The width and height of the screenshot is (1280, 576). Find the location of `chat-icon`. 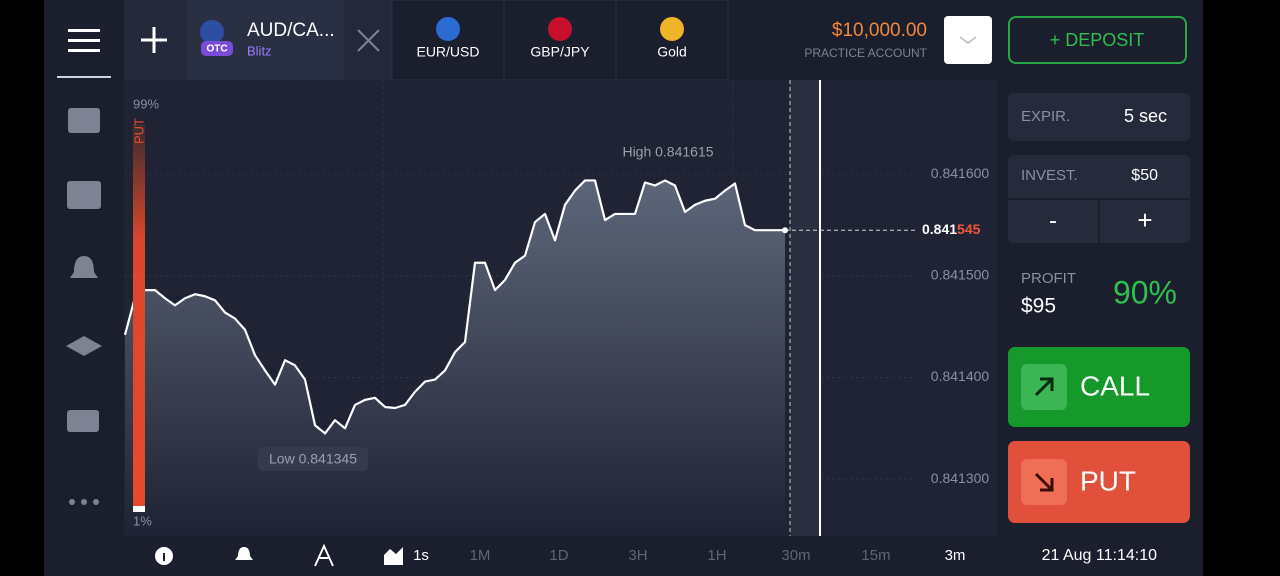

chat-icon is located at coordinates (83, 421).